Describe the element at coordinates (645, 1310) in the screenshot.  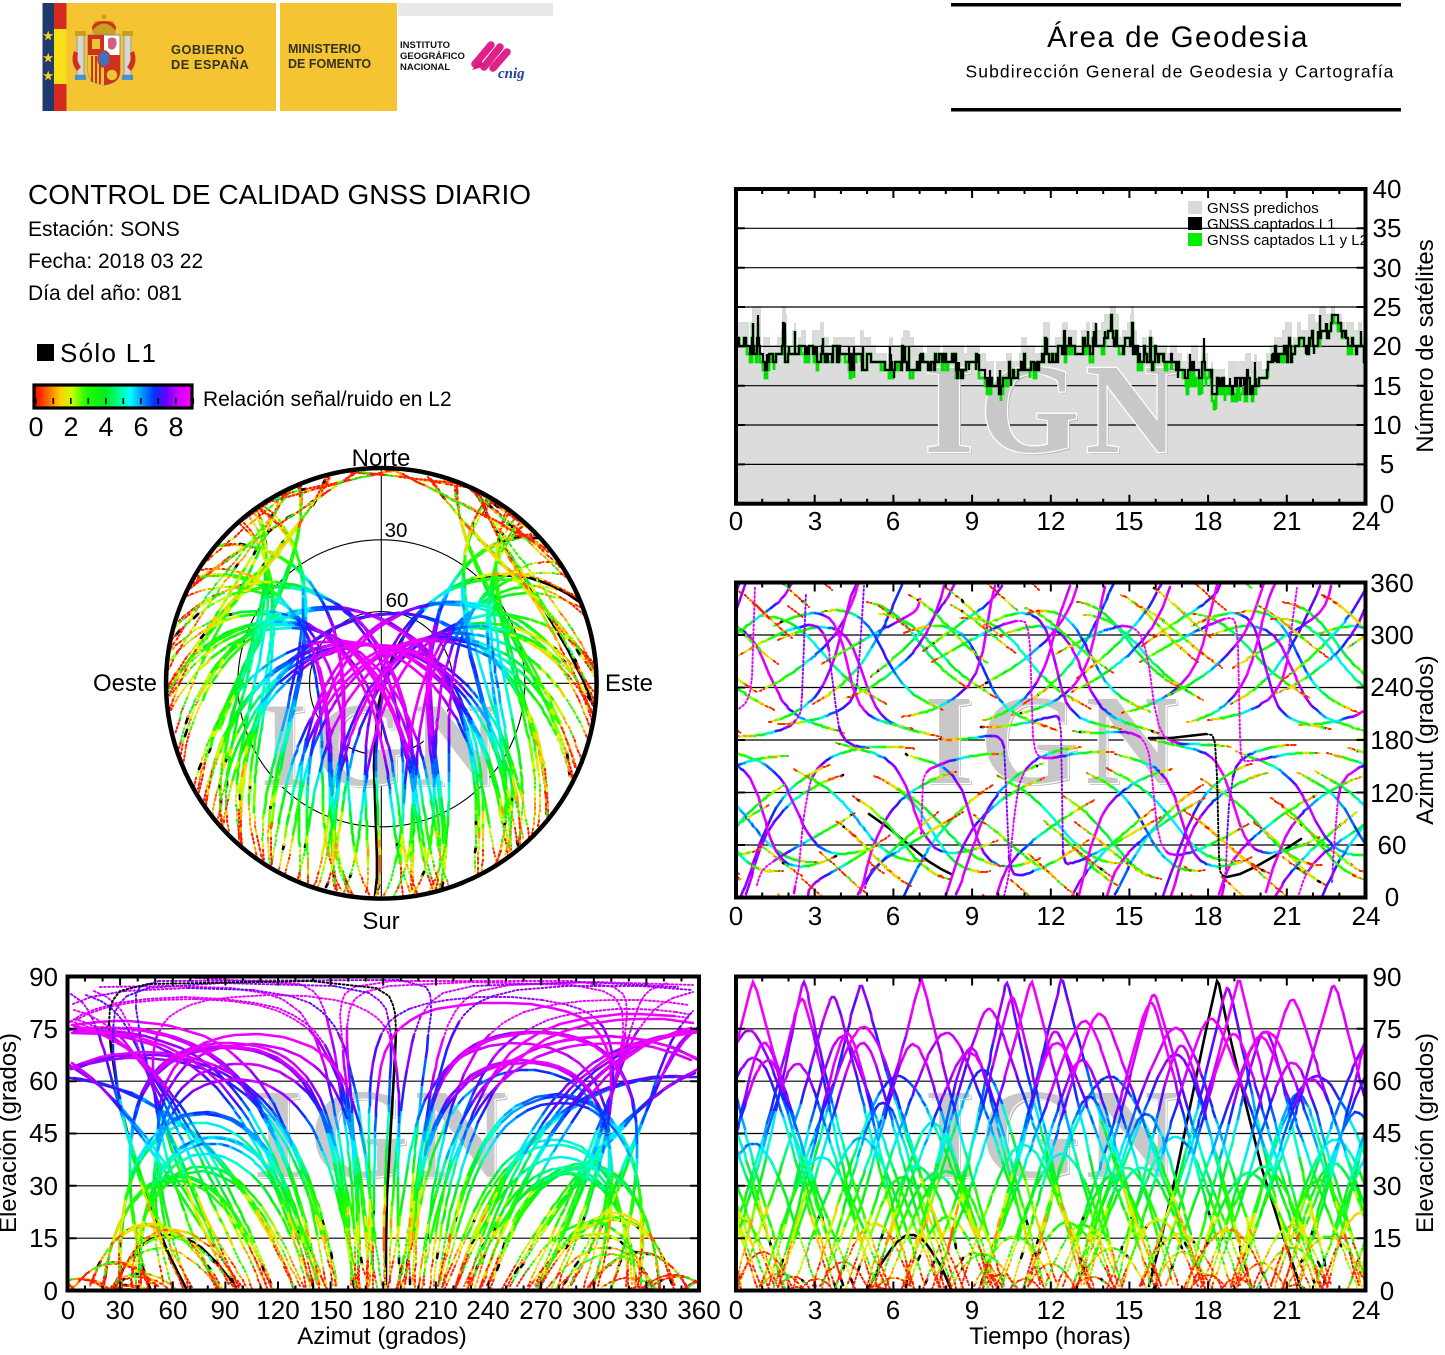
I see `svg-text: 330` at that location.